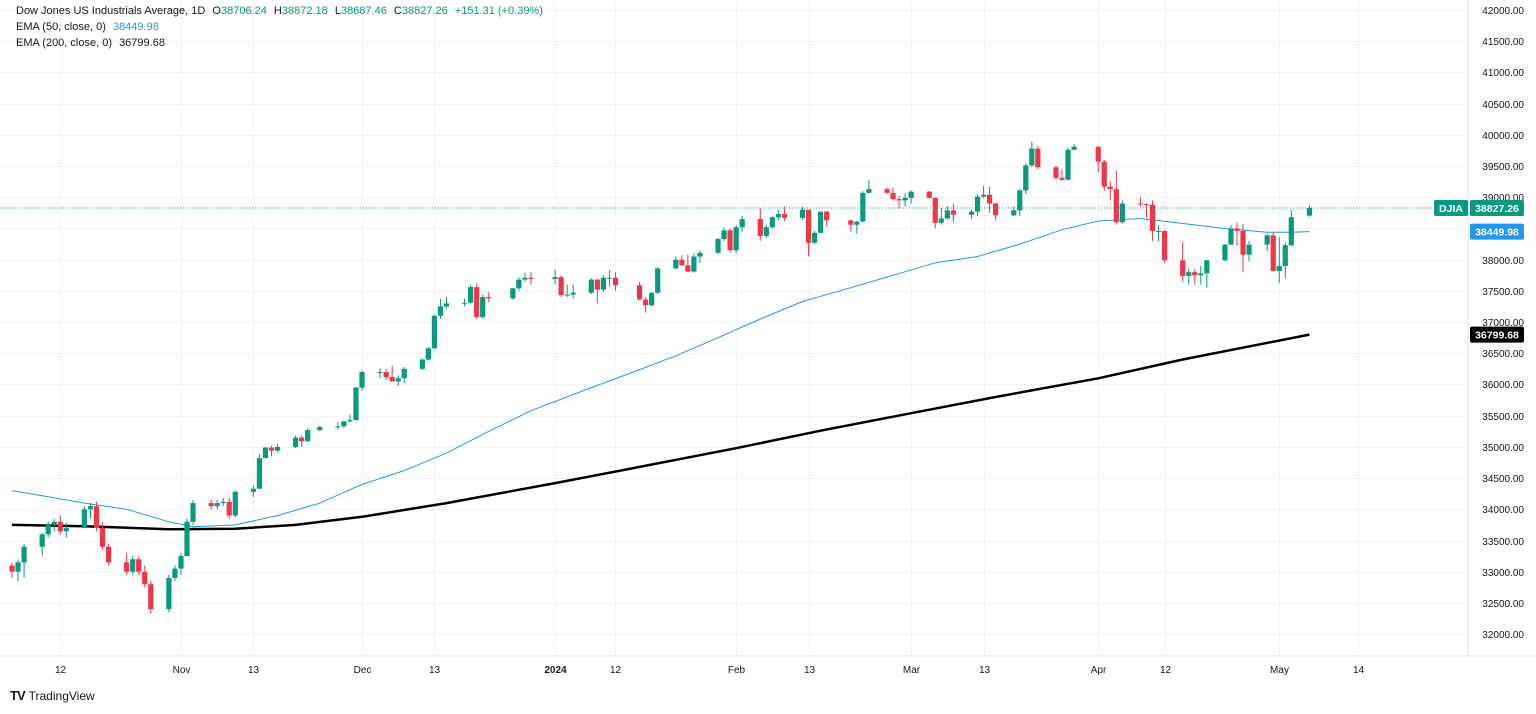 The width and height of the screenshot is (1536, 714). Describe the element at coordinates (182, 670) in the screenshot. I see `x-tick-label: Nov` at that location.